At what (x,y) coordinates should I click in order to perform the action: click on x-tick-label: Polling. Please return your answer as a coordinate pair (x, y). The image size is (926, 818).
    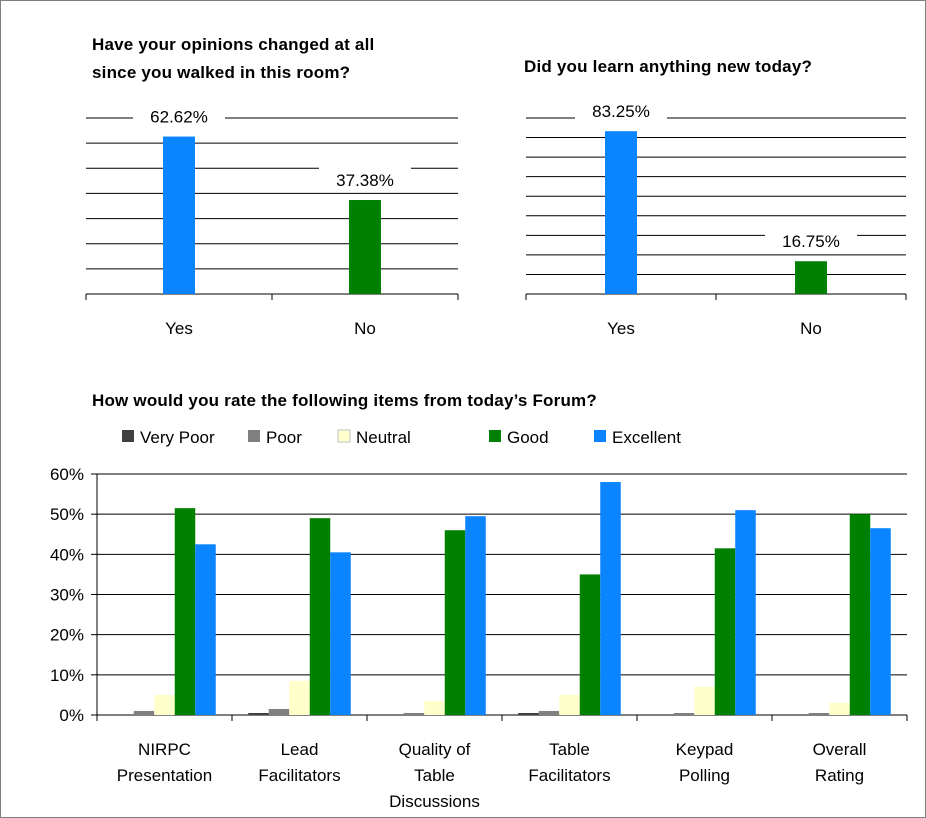
    Looking at the image, I should click on (704, 775).